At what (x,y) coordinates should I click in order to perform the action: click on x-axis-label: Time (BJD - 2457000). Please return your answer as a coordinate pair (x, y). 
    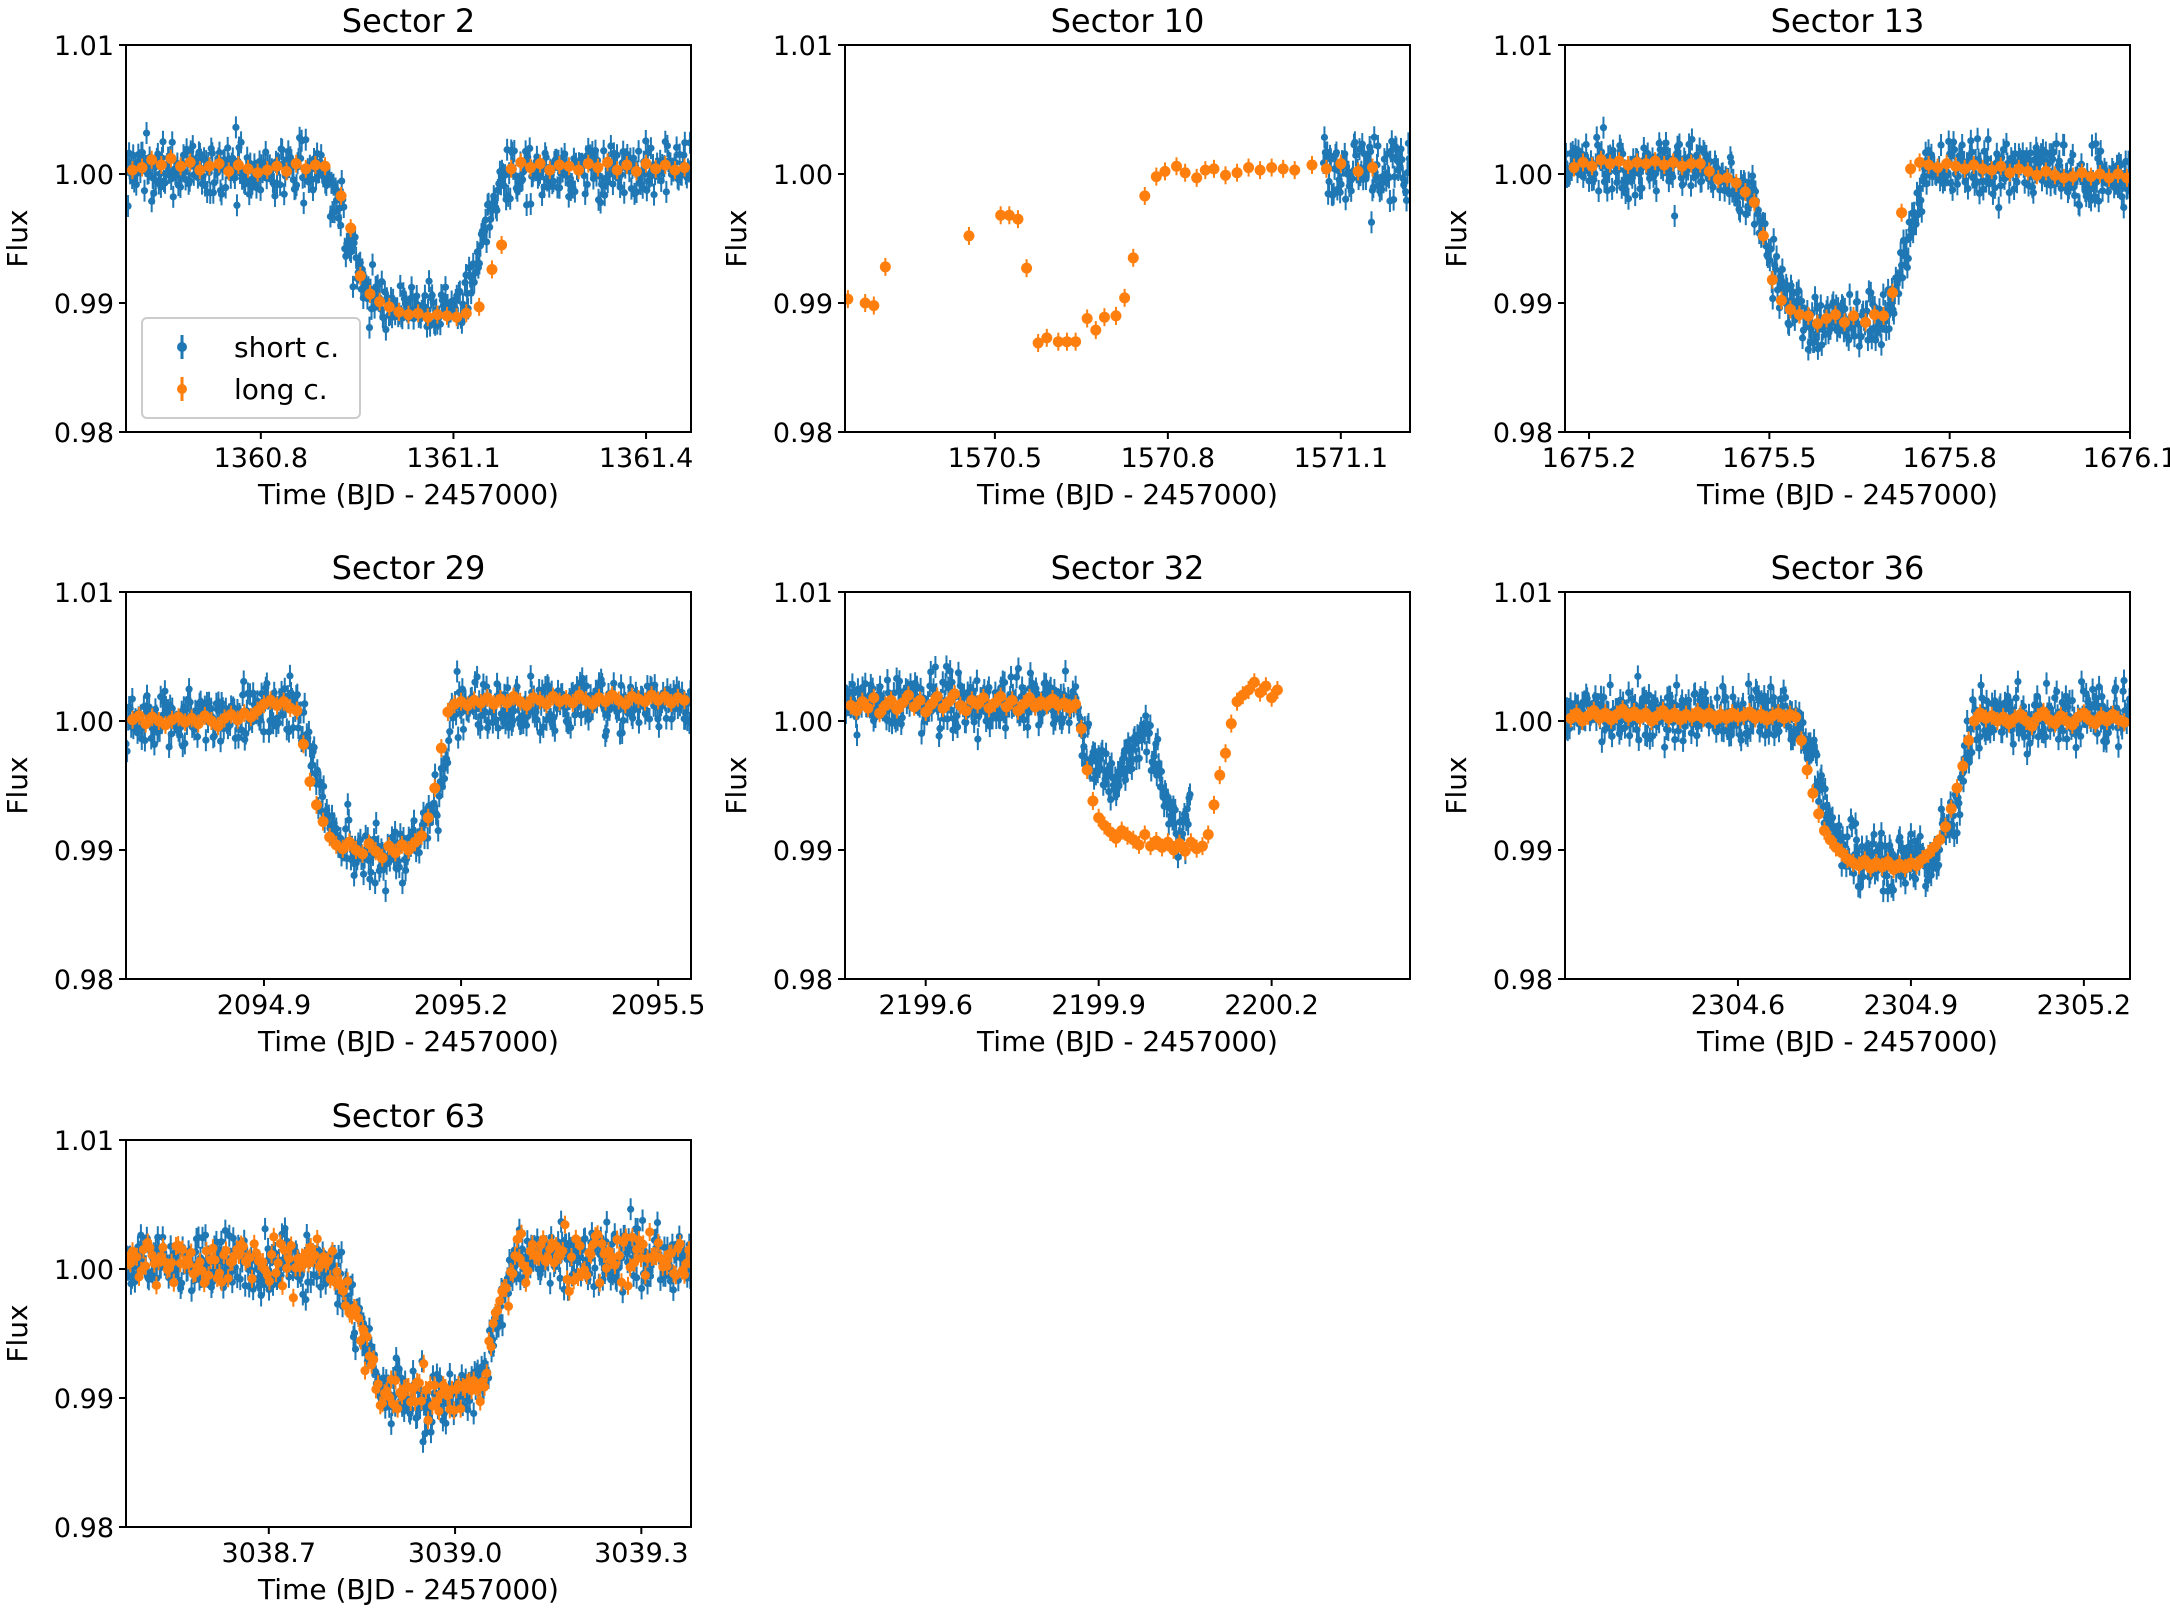
    Looking at the image, I should click on (1127, 494).